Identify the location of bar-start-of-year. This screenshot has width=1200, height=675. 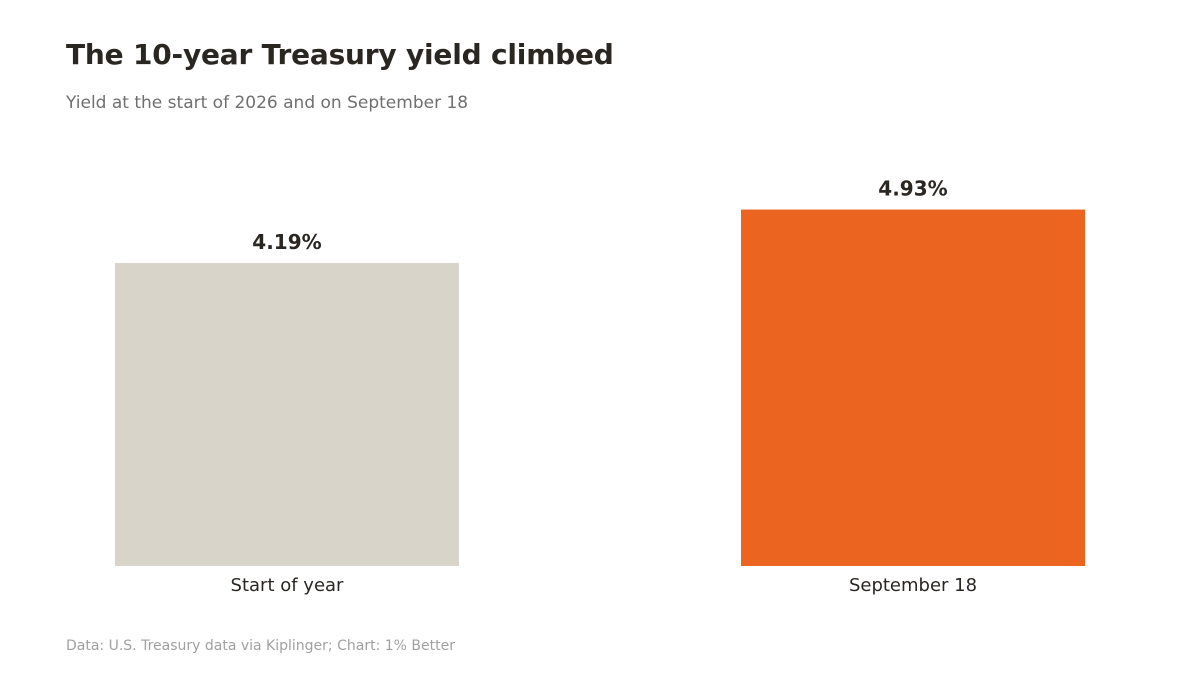
(287, 414).